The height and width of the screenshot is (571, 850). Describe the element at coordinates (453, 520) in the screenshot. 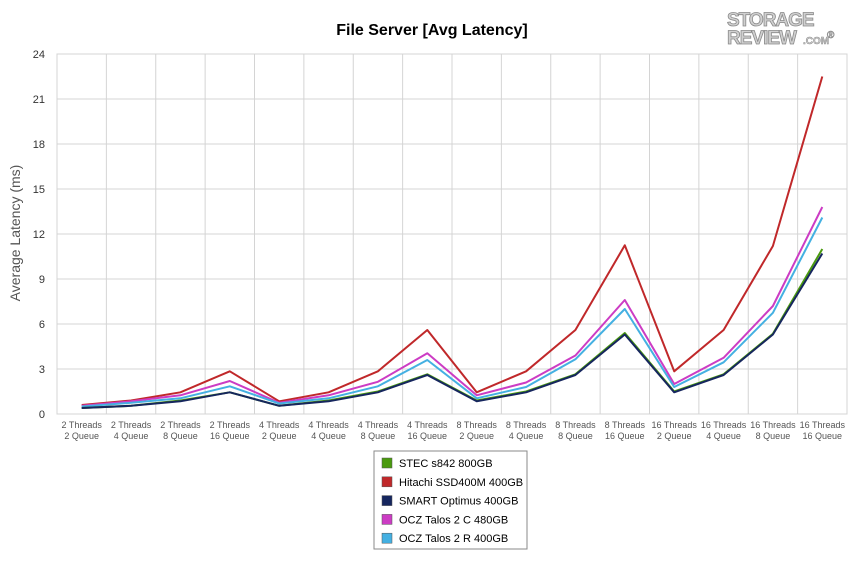

I see `legend-entry-label: OCZ Talos 2 C 480GB` at that location.